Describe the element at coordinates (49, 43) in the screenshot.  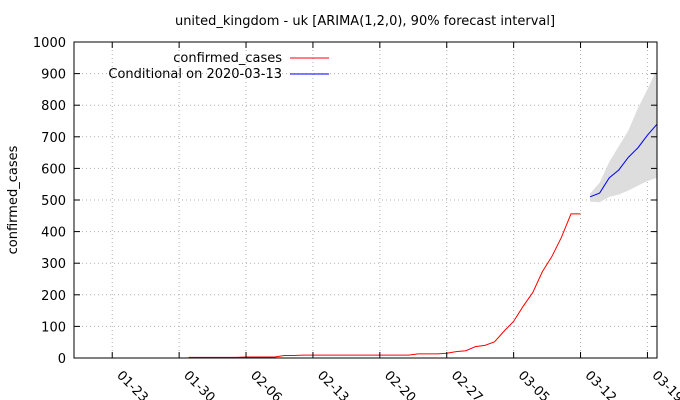
I see `y-tick-label: 1000` at that location.